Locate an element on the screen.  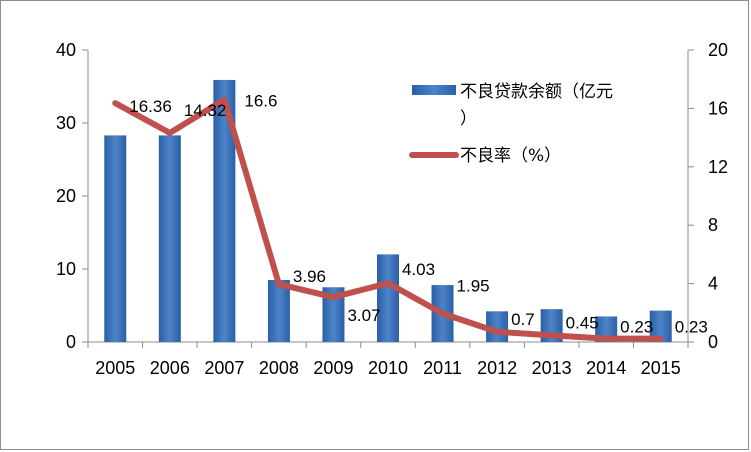
legend-bar-swatch is located at coordinates (434, 90).